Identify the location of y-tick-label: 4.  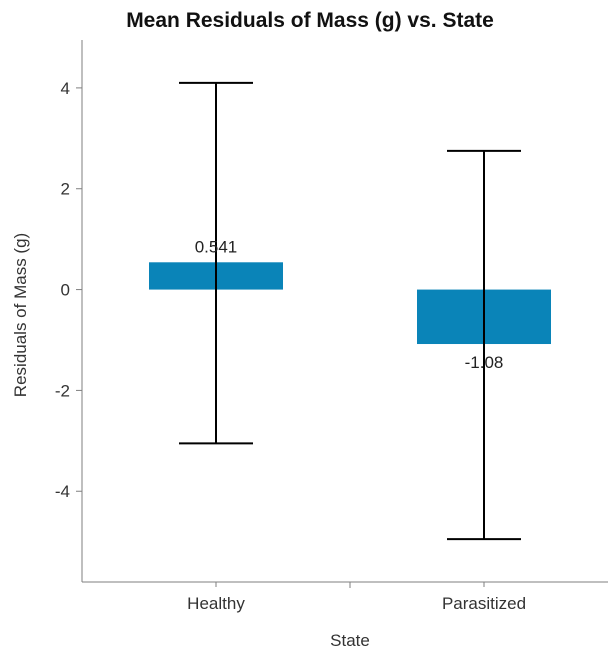
(65, 88).